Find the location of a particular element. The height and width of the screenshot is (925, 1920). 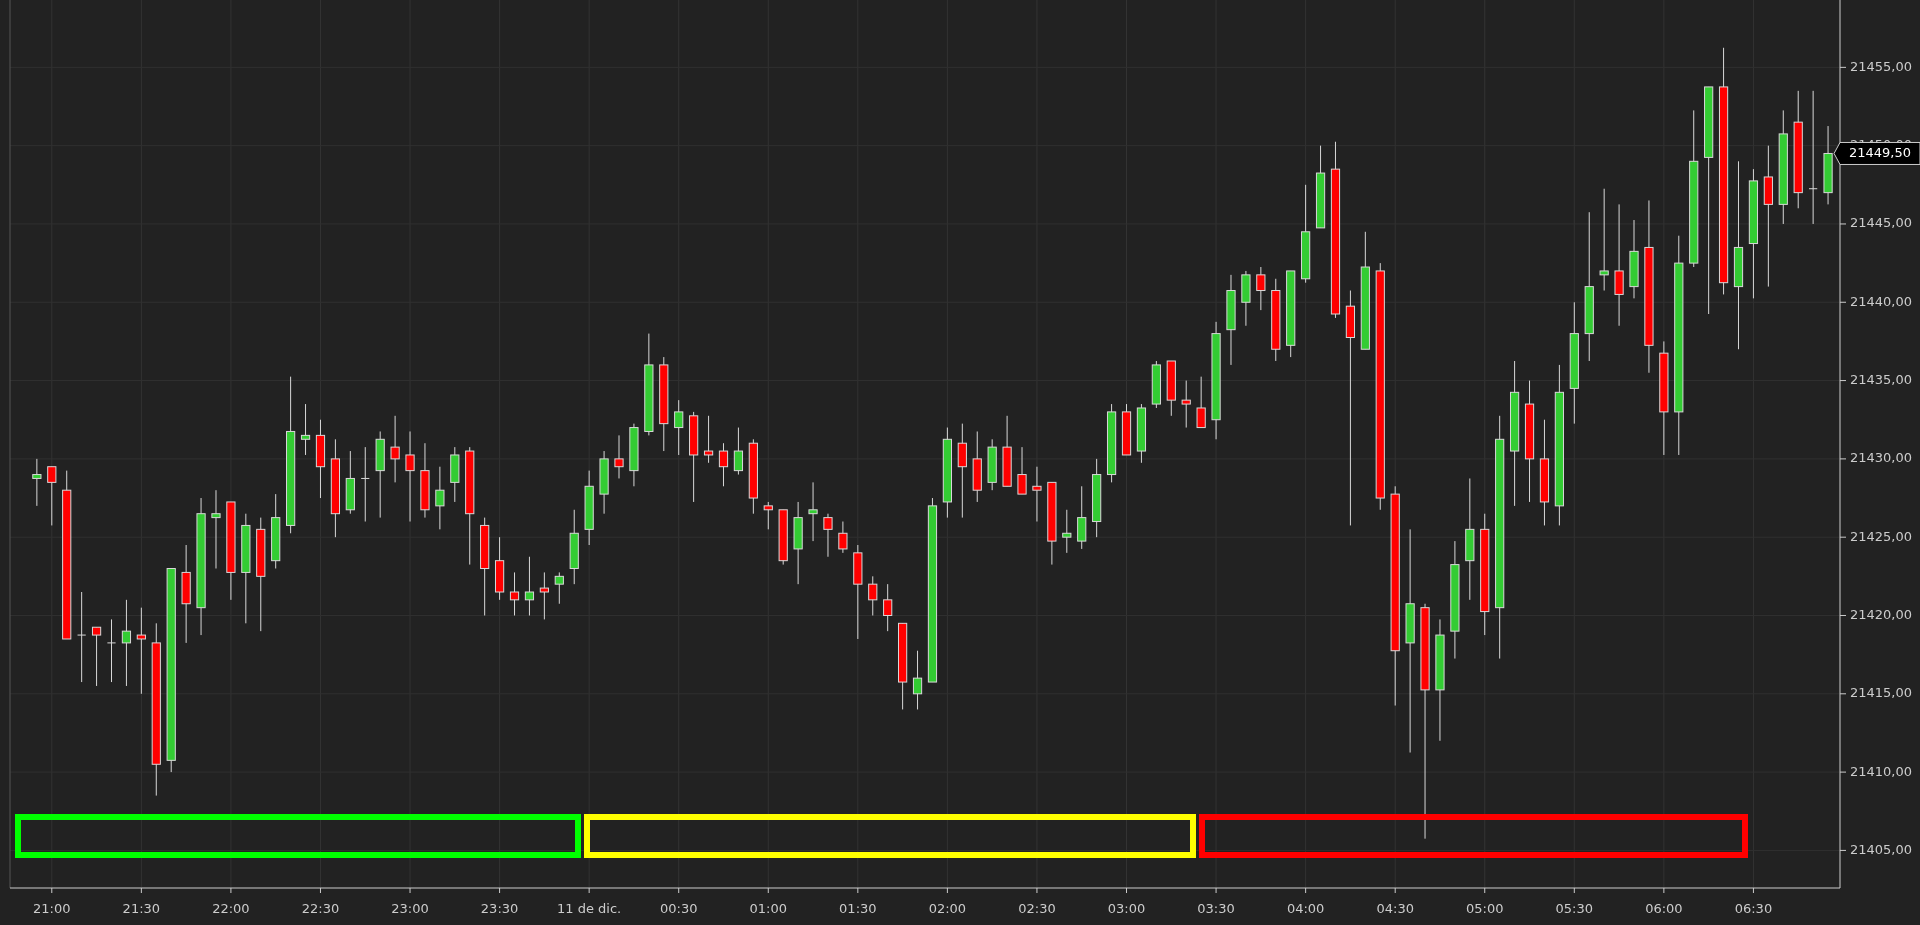

x-tick-label: 06:00 is located at coordinates (1664, 908).